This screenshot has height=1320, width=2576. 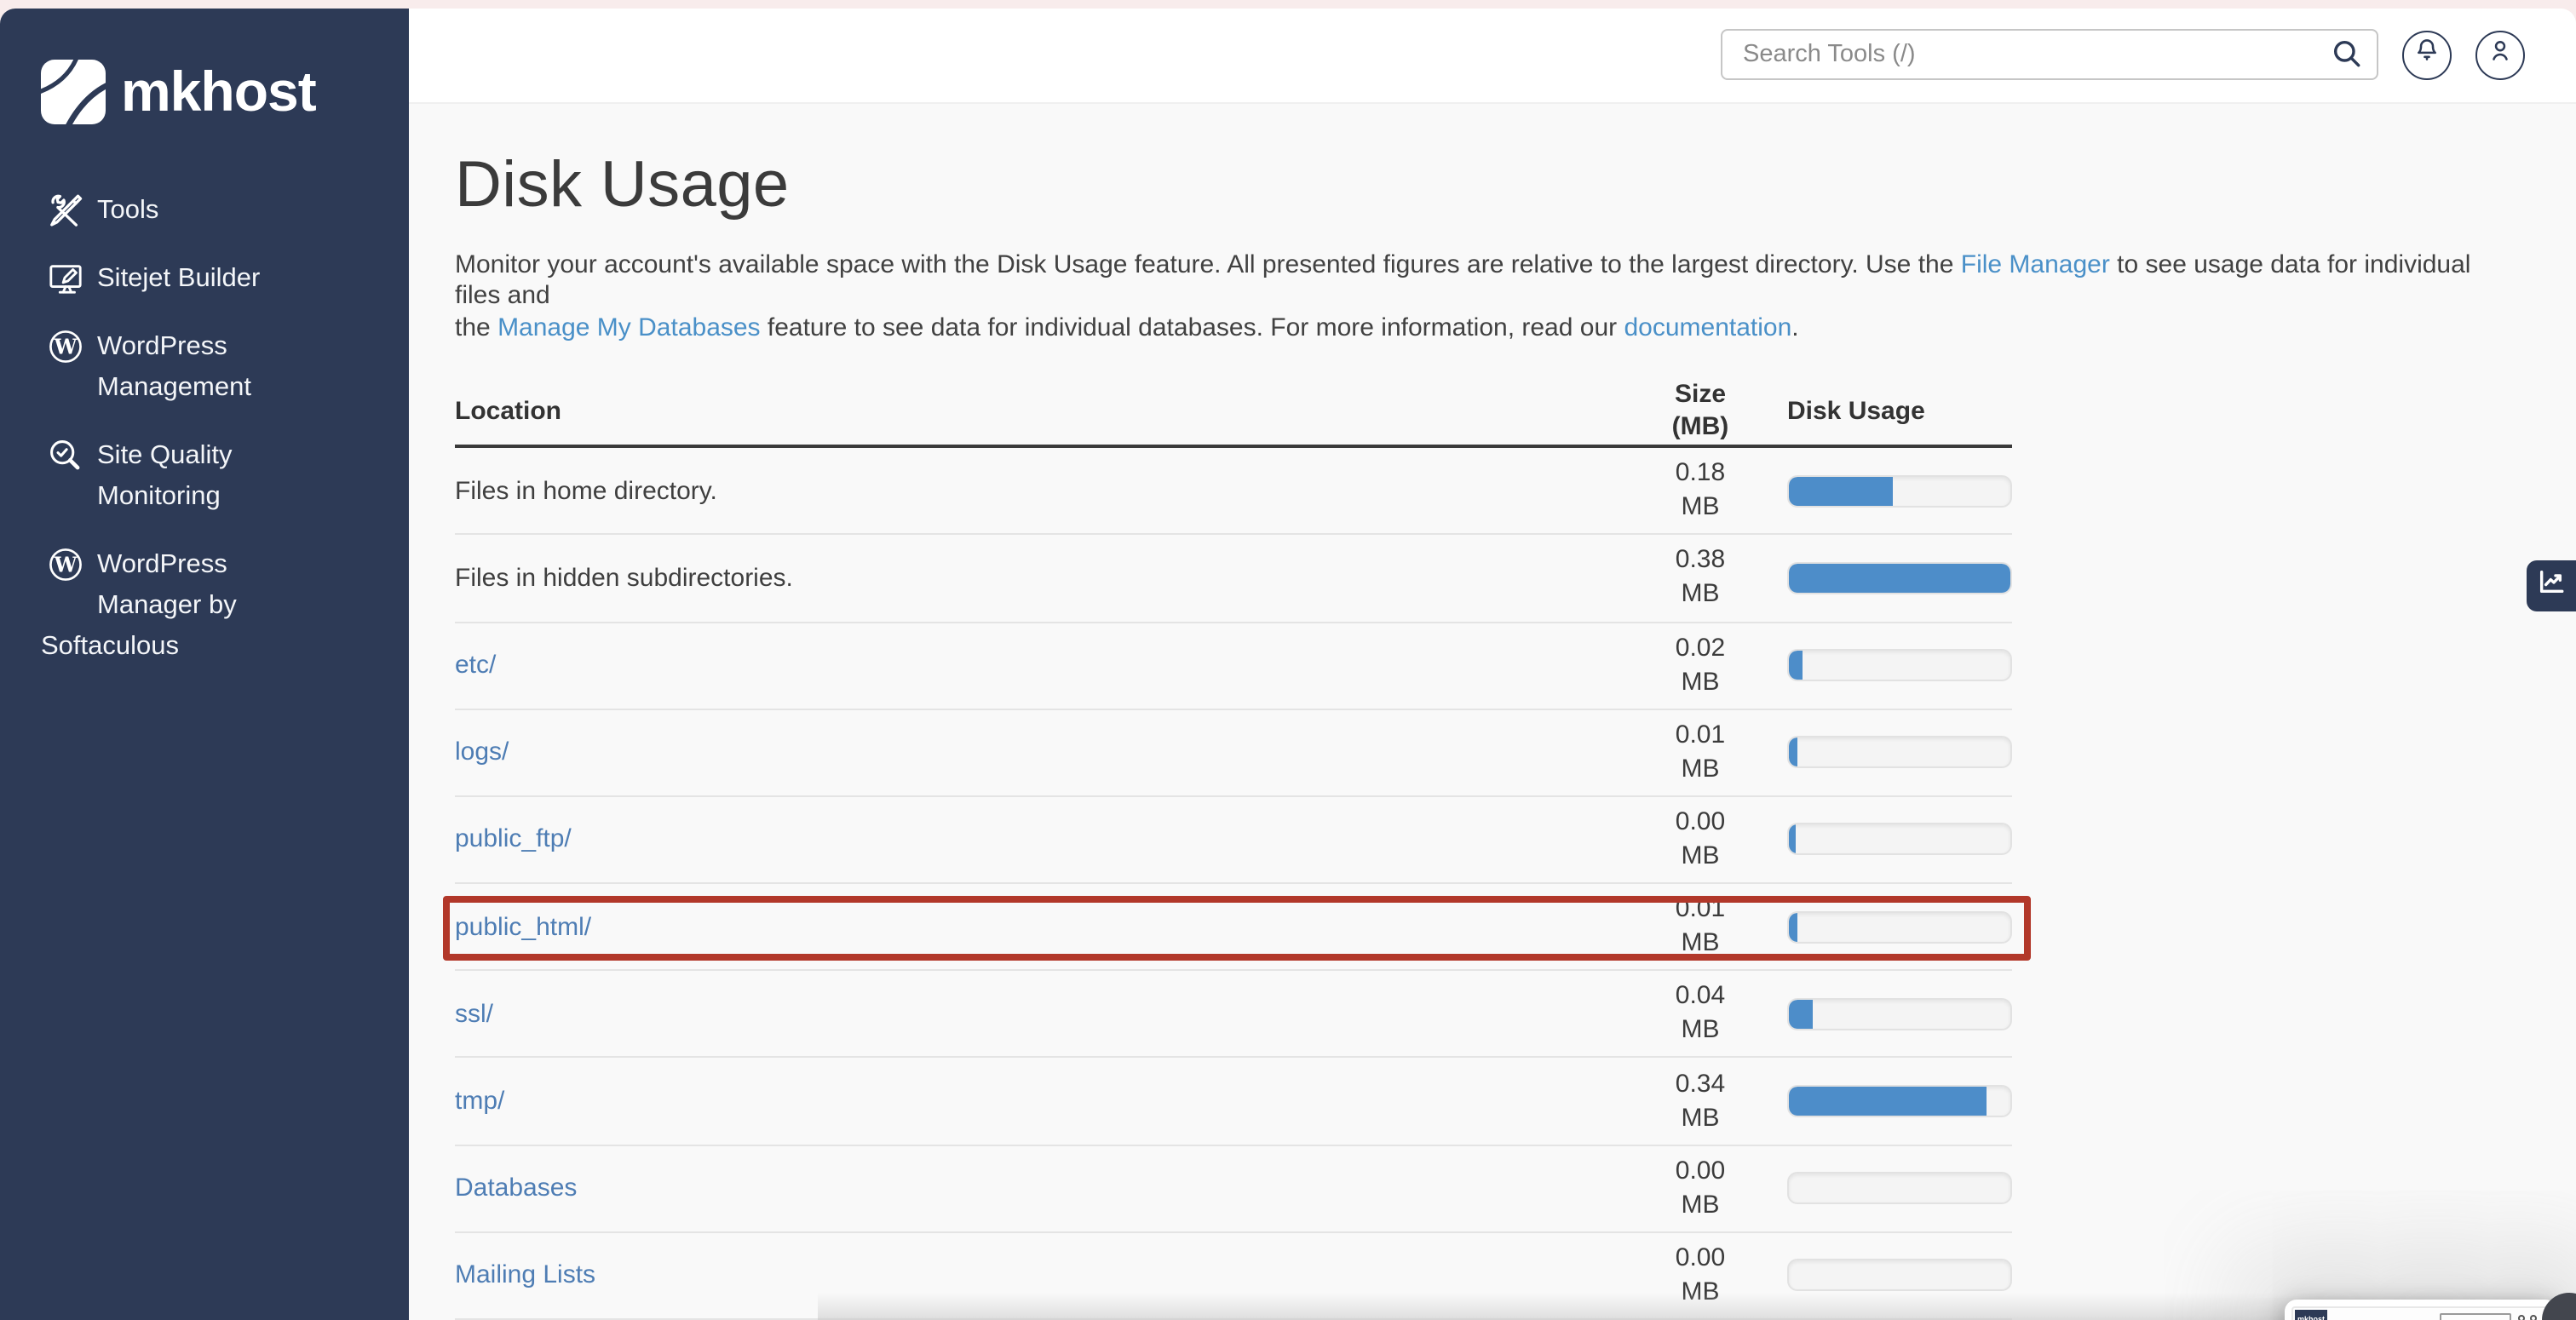 What do you see at coordinates (205, 211) in the screenshot?
I see `sidebar-item-tools: Tools` at bounding box center [205, 211].